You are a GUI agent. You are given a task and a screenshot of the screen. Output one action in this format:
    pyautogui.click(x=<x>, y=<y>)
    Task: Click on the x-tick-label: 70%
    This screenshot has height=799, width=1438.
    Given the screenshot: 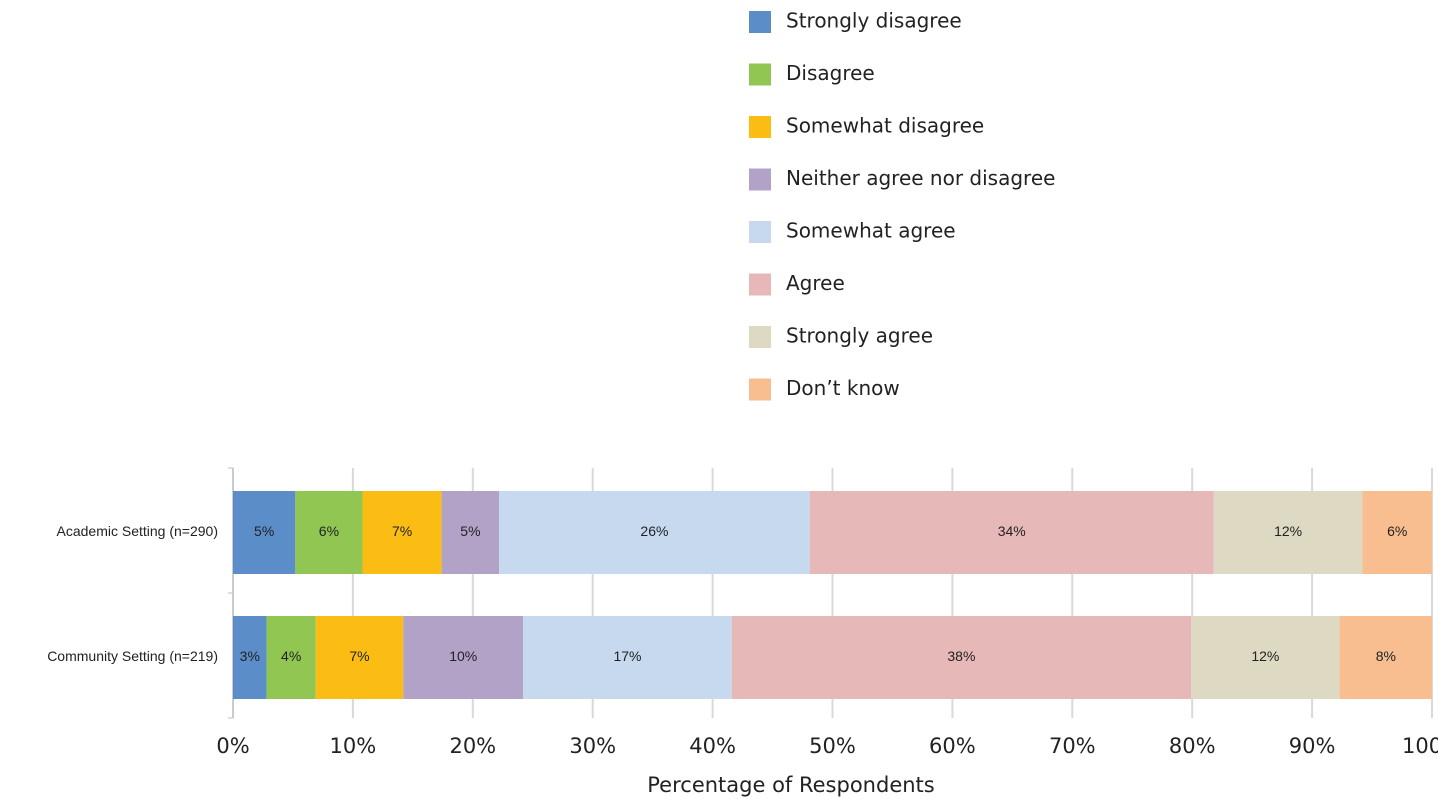 What is the action you would take?
    pyautogui.click(x=1072, y=746)
    